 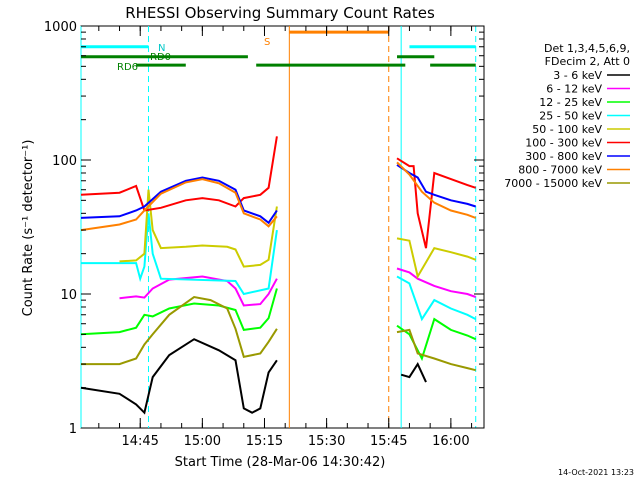 I want to click on series-line-100-300-kev-after-gap, so click(x=436, y=203).